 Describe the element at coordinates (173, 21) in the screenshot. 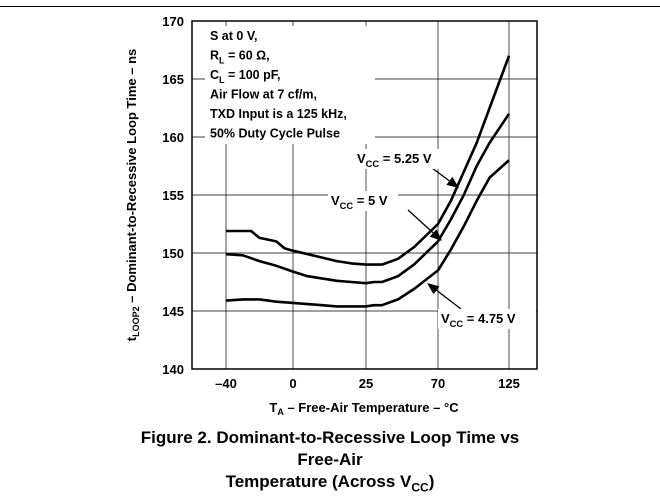

I see `y-tick-label: 170` at that location.